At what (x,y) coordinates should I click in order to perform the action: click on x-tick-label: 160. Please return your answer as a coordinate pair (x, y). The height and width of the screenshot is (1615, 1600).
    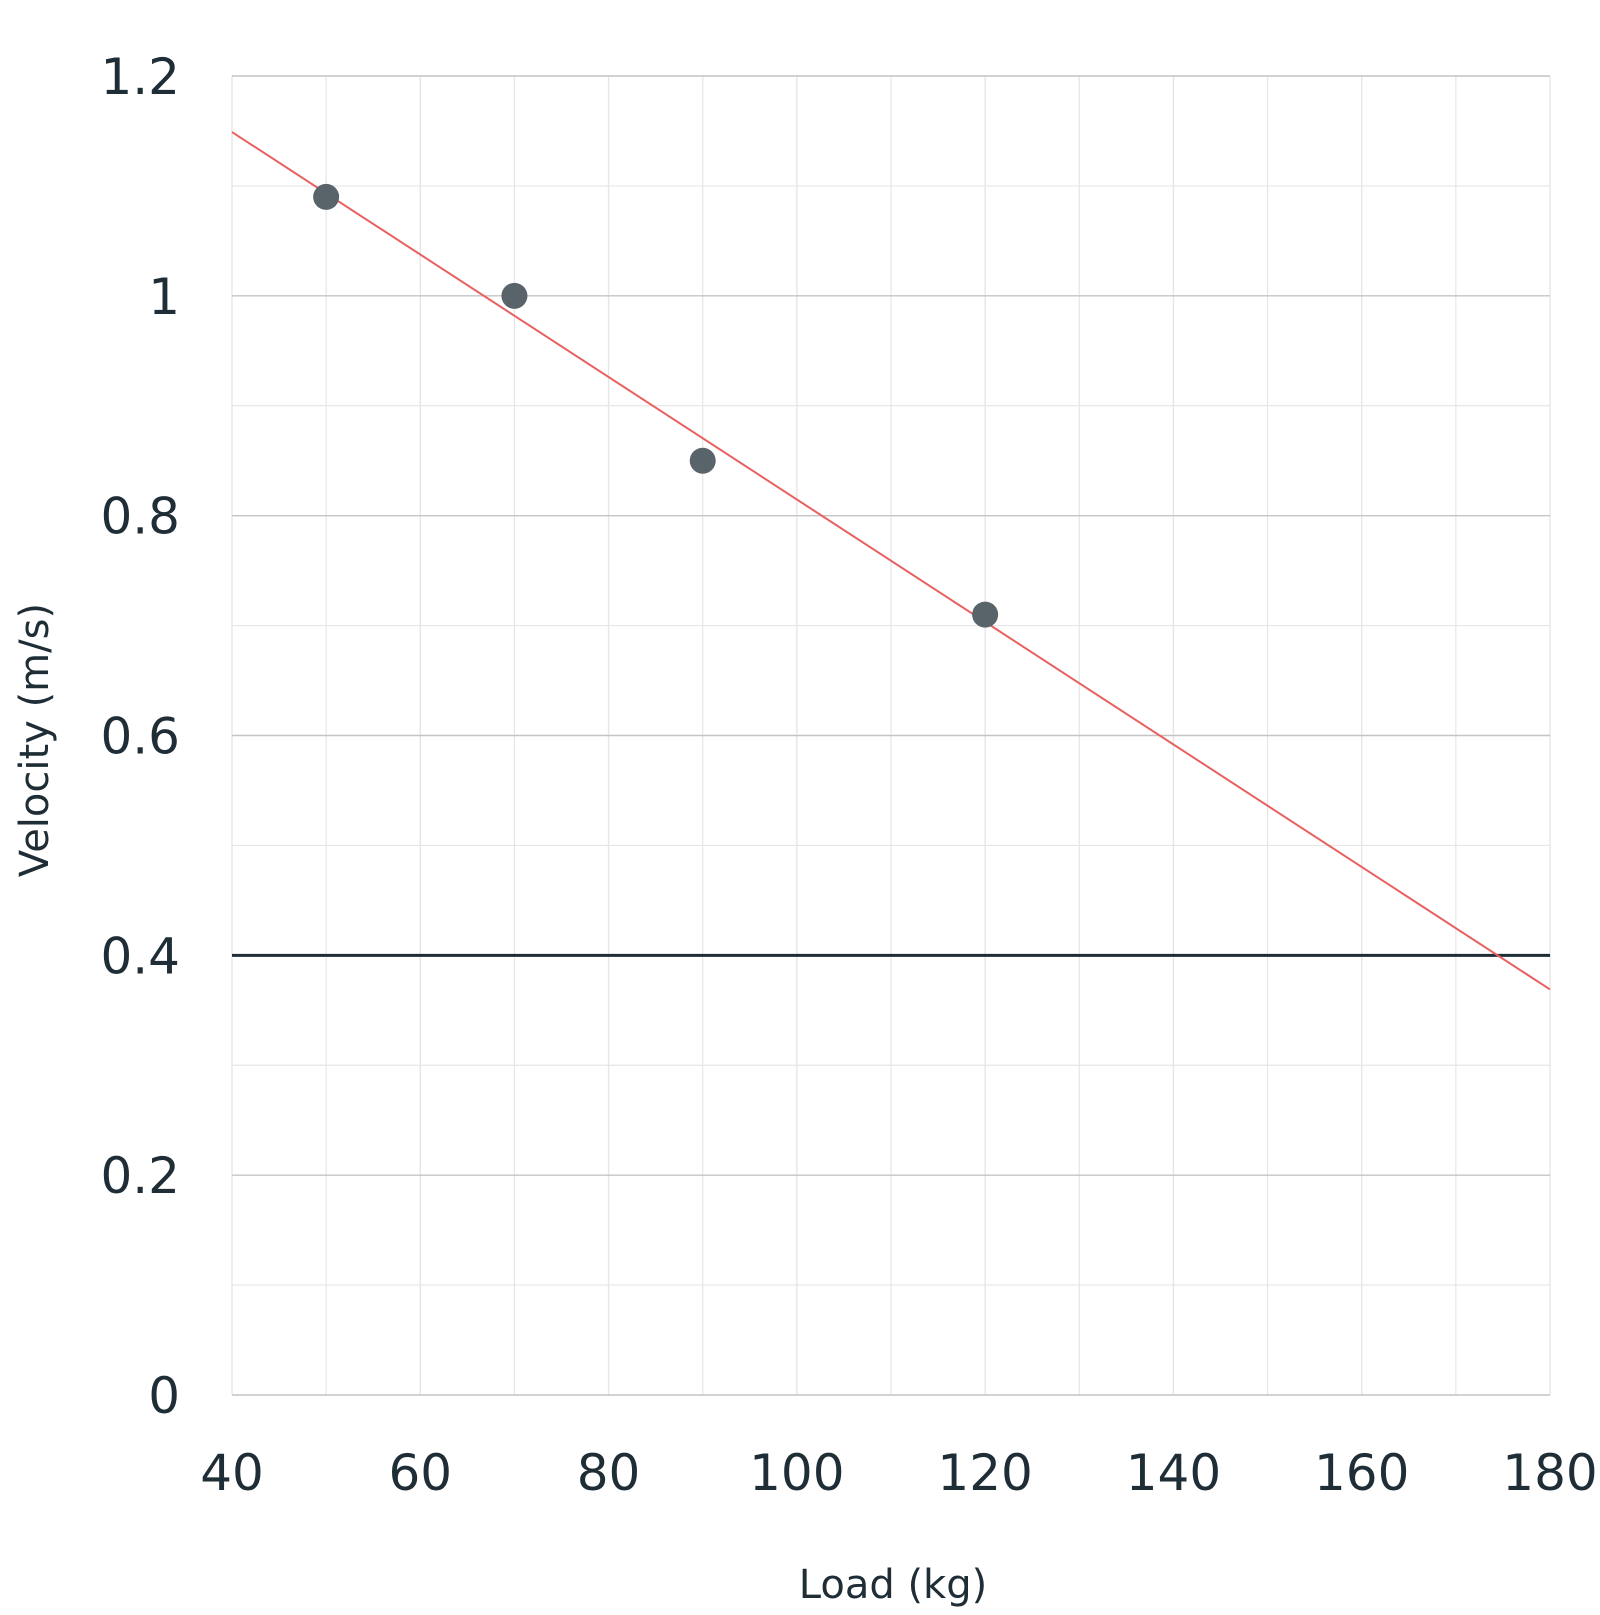
    Looking at the image, I should click on (1361, 1473).